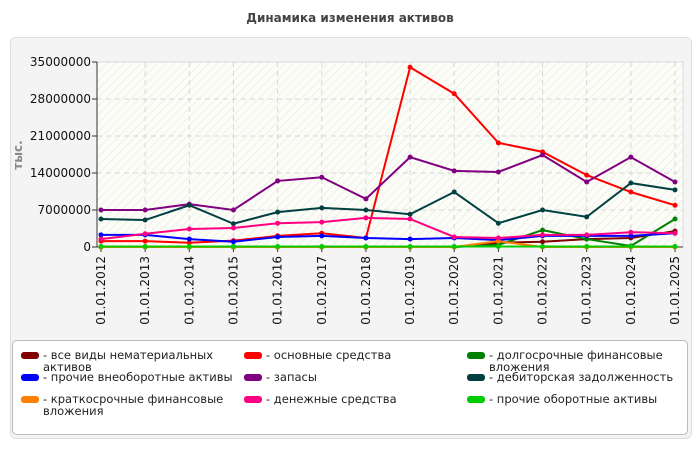  Describe the element at coordinates (498, 290) in the screenshot. I see `x-tick-label: 01.01.2021` at that location.